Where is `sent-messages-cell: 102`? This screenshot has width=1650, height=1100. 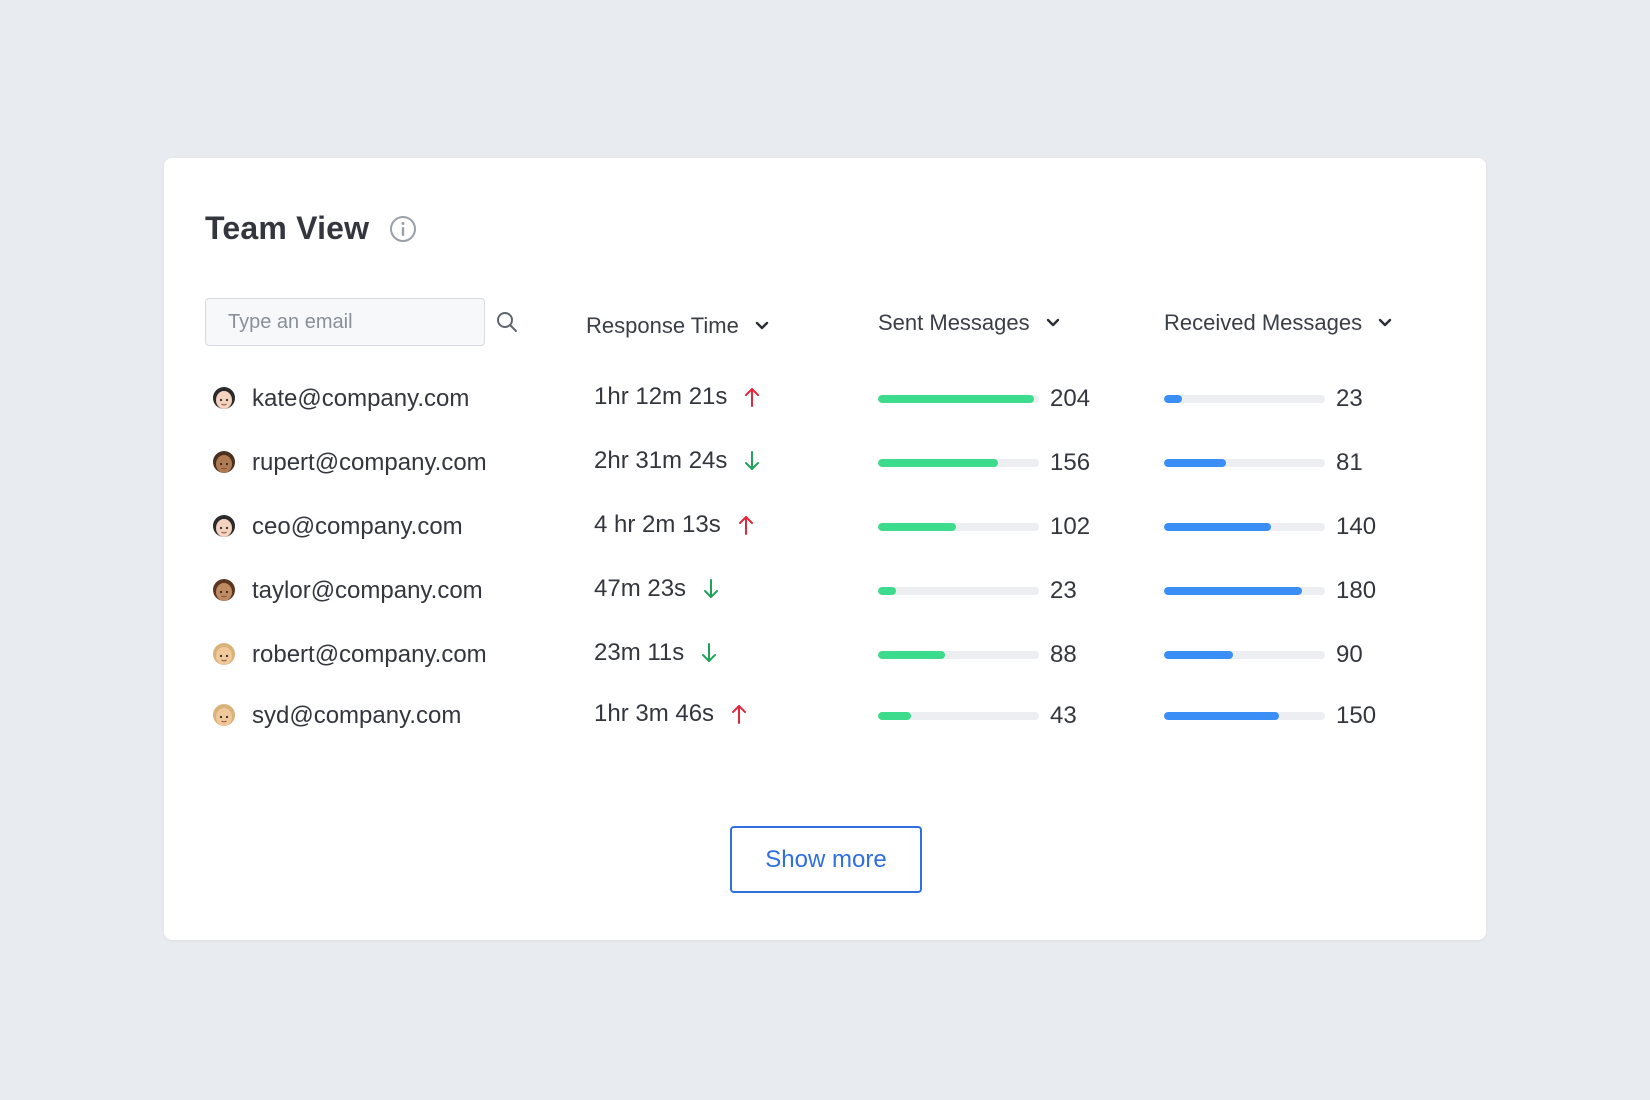 sent-messages-cell: 102 is located at coordinates (984, 527).